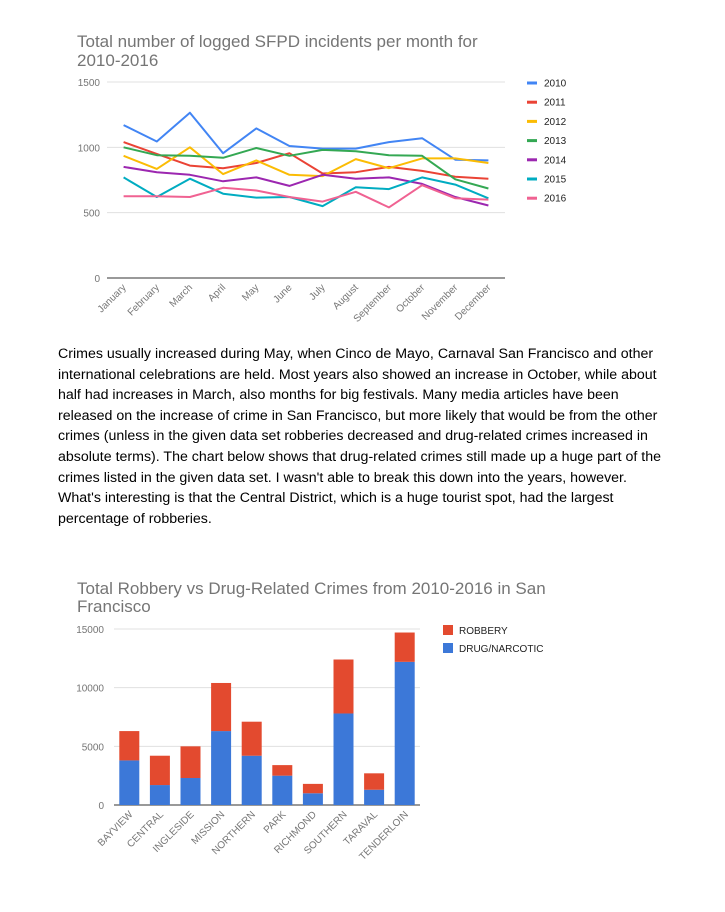 This screenshot has width=725, height=912. What do you see at coordinates (282, 770) in the screenshot?
I see `bar-robbery-park` at bounding box center [282, 770].